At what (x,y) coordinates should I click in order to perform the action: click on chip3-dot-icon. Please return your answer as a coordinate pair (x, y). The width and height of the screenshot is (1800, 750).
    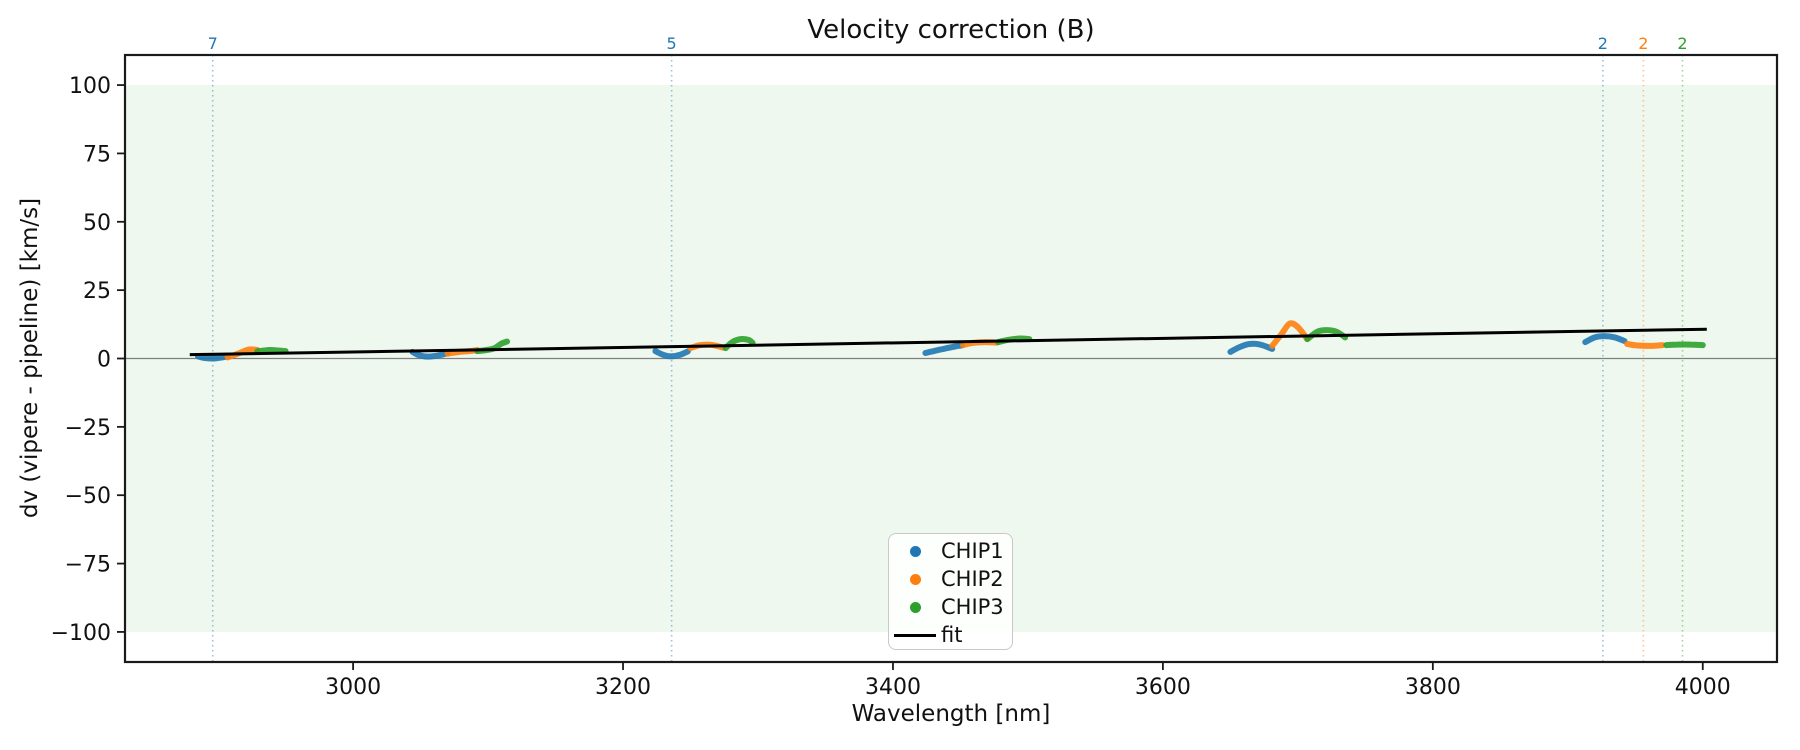
    Looking at the image, I should click on (915, 607).